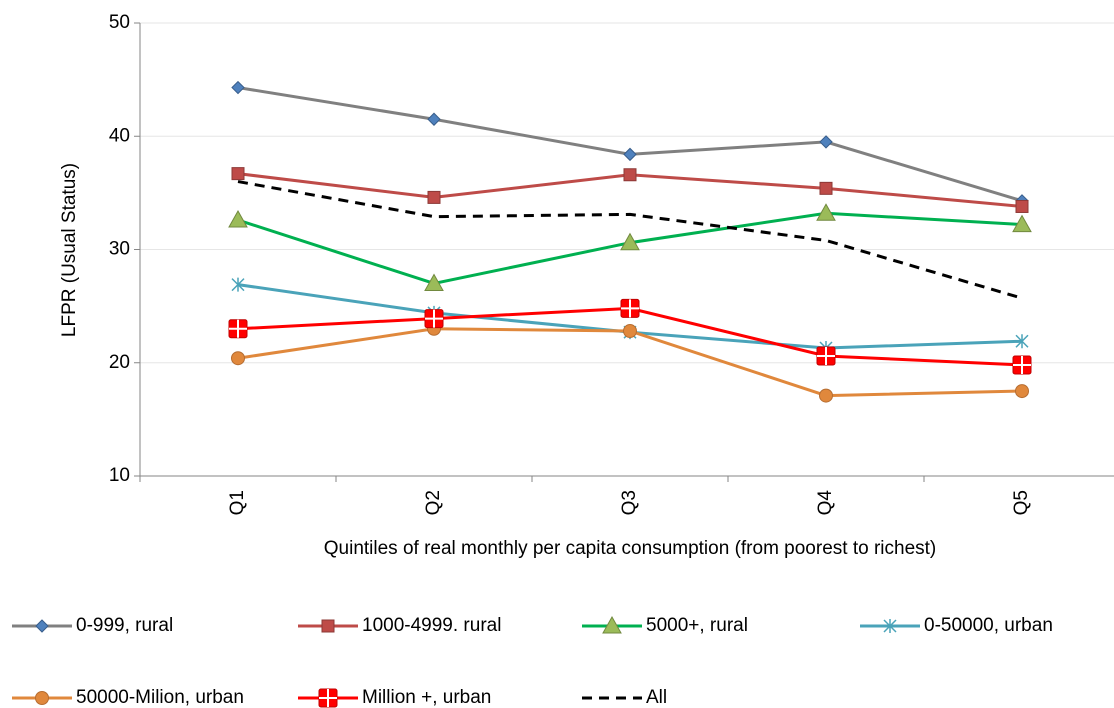  What do you see at coordinates (69, 250) in the screenshot?
I see `y-axis-title: LFPR (Usual Status)` at bounding box center [69, 250].